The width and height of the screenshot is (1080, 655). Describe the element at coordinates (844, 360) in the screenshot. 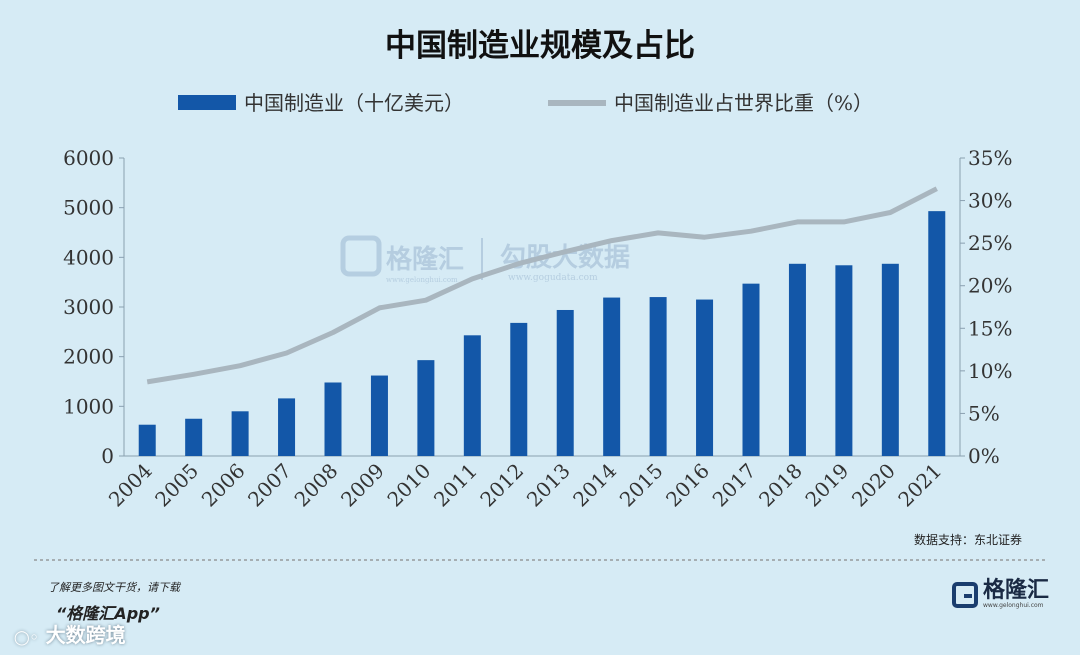

I see `bar-2019` at that location.